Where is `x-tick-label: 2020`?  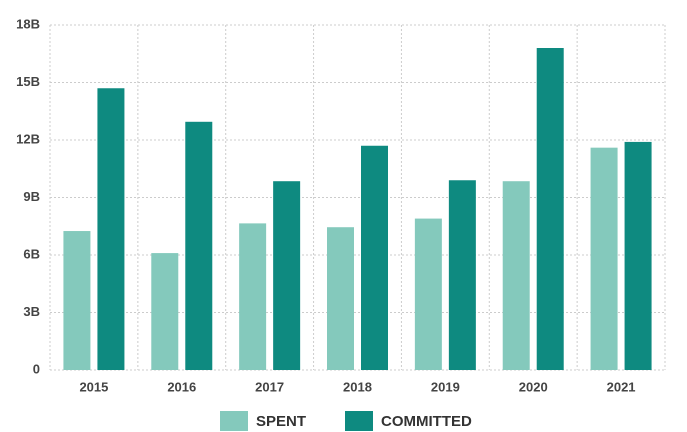
x-tick-label: 2020 is located at coordinates (533, 386).